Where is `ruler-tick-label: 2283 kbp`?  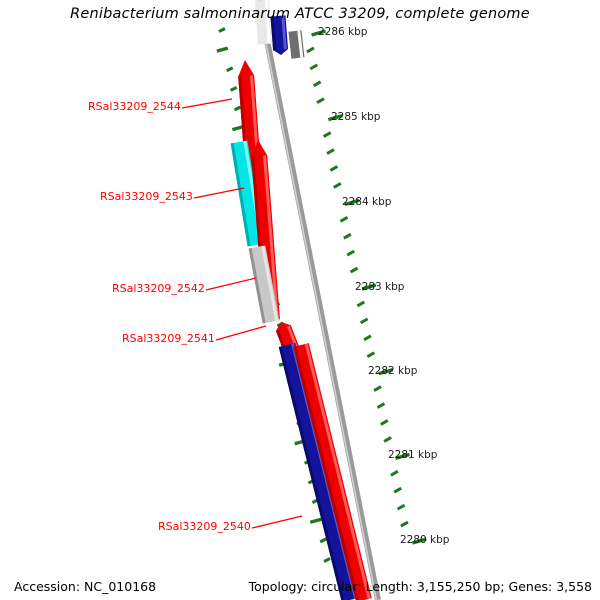
ruler-tick-label: 2283 kbp is located at coordinates (380, 287).